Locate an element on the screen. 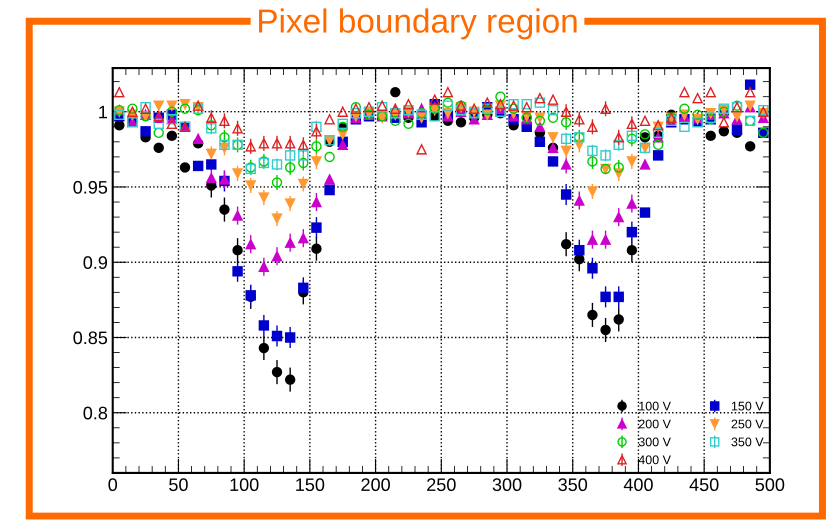 This screenshot has height=532, width=835. legend-label: 300 V is located at coordinates (654, 441).